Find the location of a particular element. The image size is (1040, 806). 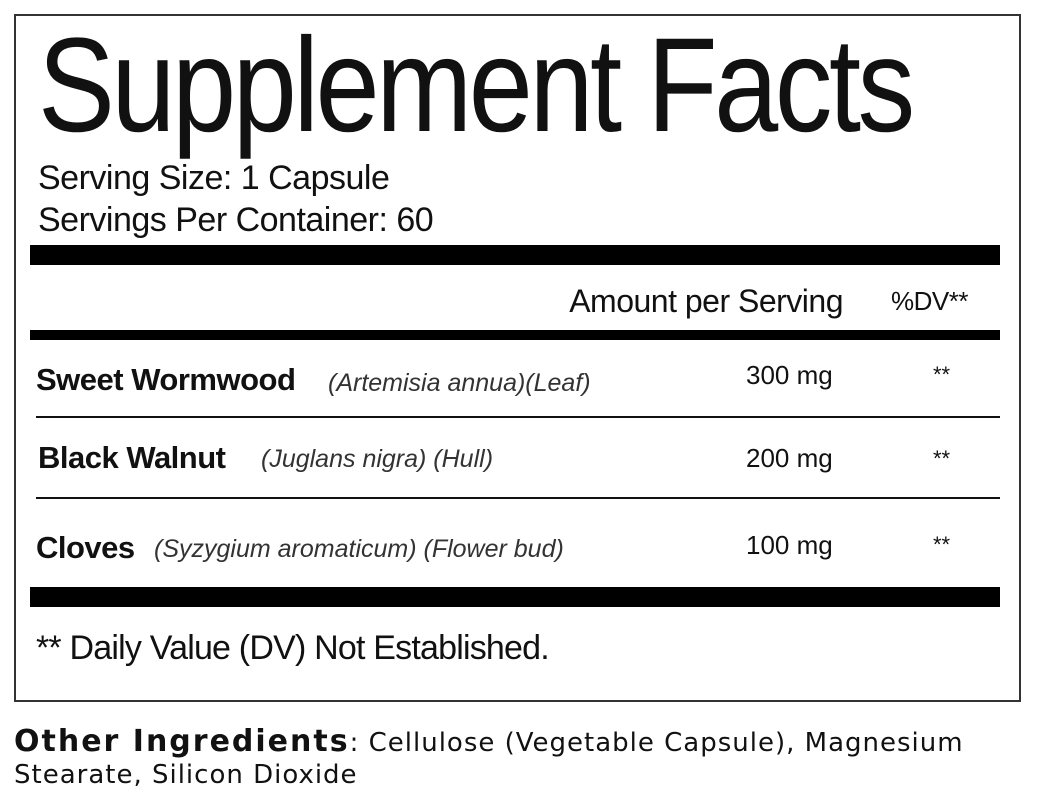

ingredient-name: Black Walnut is located at coordinates (132, 457).